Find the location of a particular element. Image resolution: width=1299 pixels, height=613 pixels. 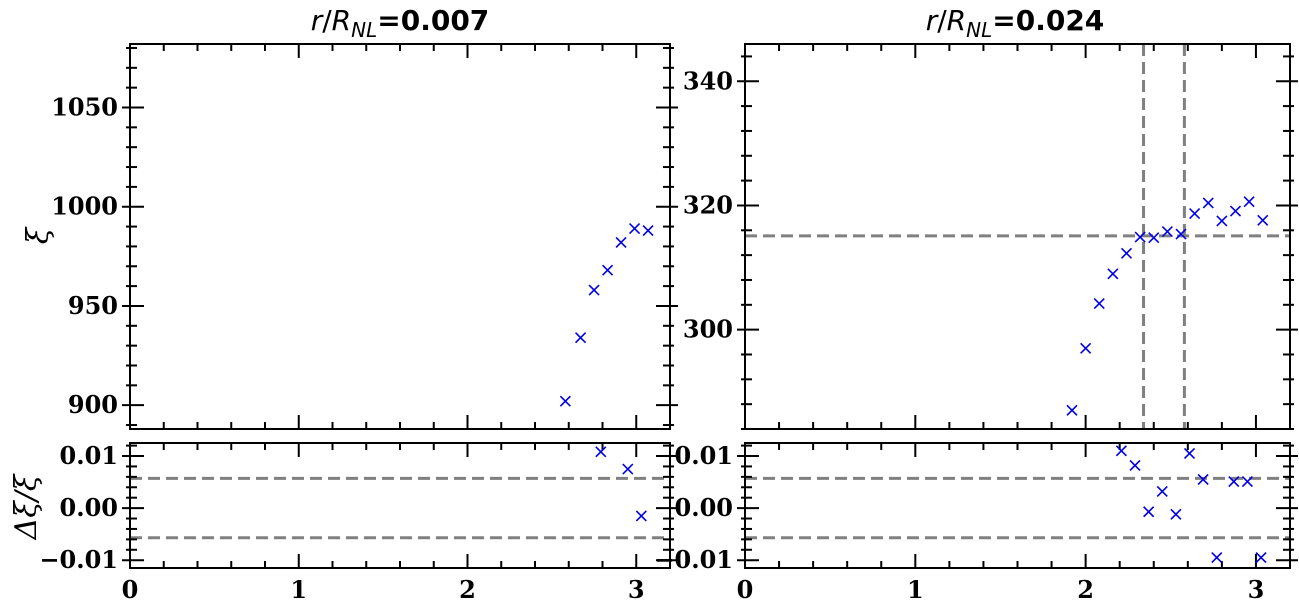

title-right-eq: =0.024 is located at coordinates (1048, 20).